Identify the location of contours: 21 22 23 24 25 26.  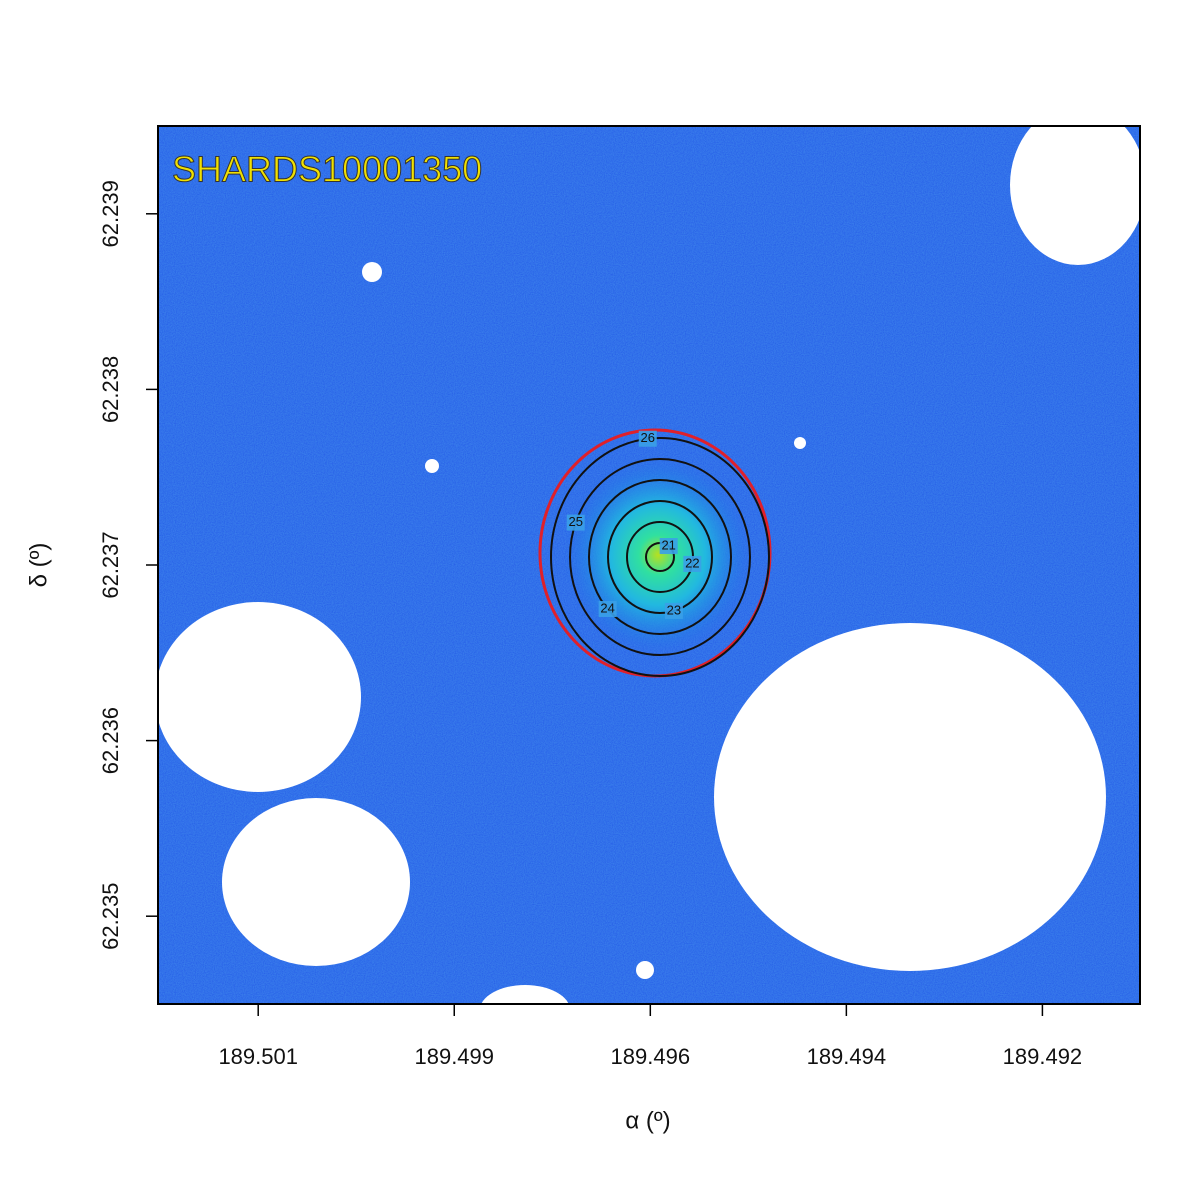
(660, 553).